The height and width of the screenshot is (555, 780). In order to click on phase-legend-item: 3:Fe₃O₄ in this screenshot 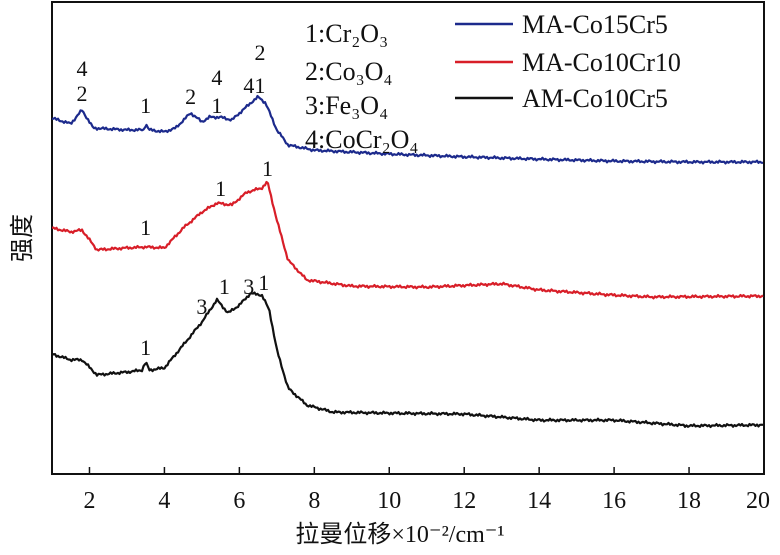, I will do `click(346, 105)`.